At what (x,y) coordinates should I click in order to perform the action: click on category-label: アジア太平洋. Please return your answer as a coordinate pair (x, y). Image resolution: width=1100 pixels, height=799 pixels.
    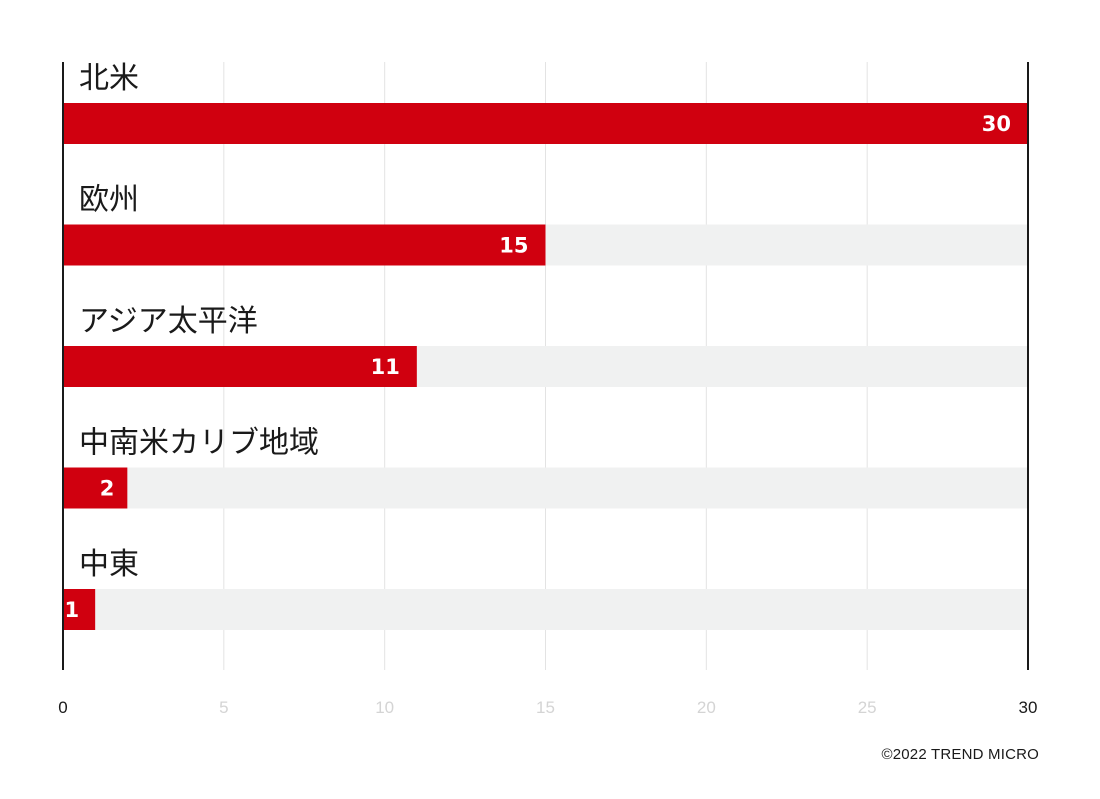
    Looking at the image, I should click on (168, 321).